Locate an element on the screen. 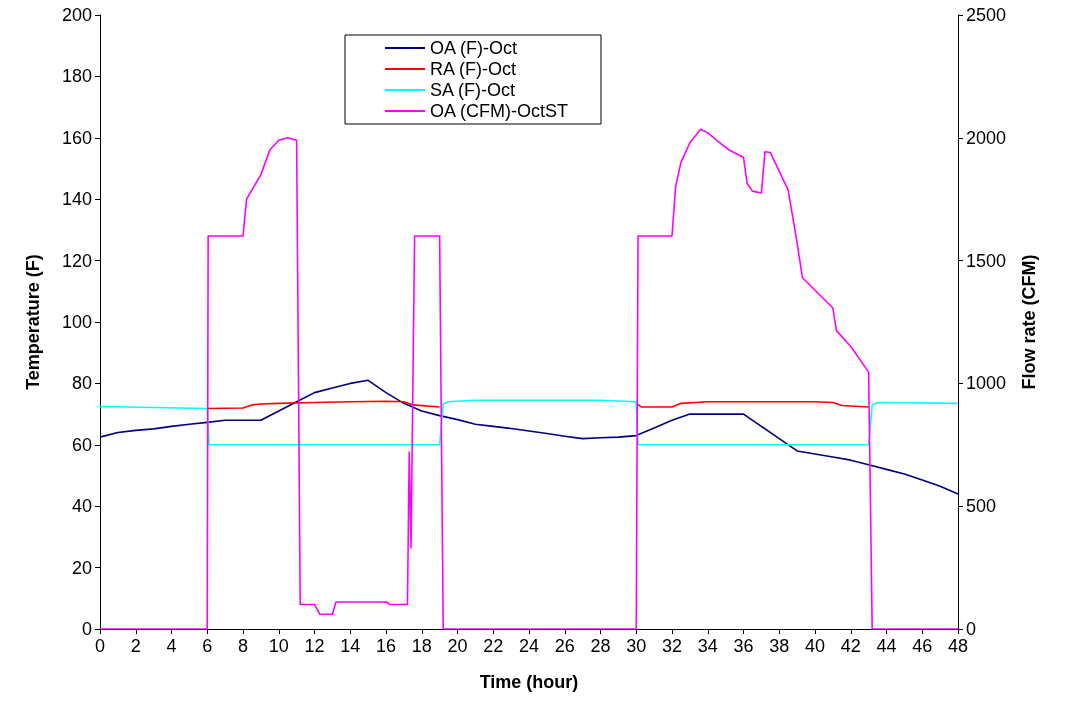 The width and height of the screenshot is (1091, 721). y2-tick-label: 2500 is located at coordinates (986, 15).